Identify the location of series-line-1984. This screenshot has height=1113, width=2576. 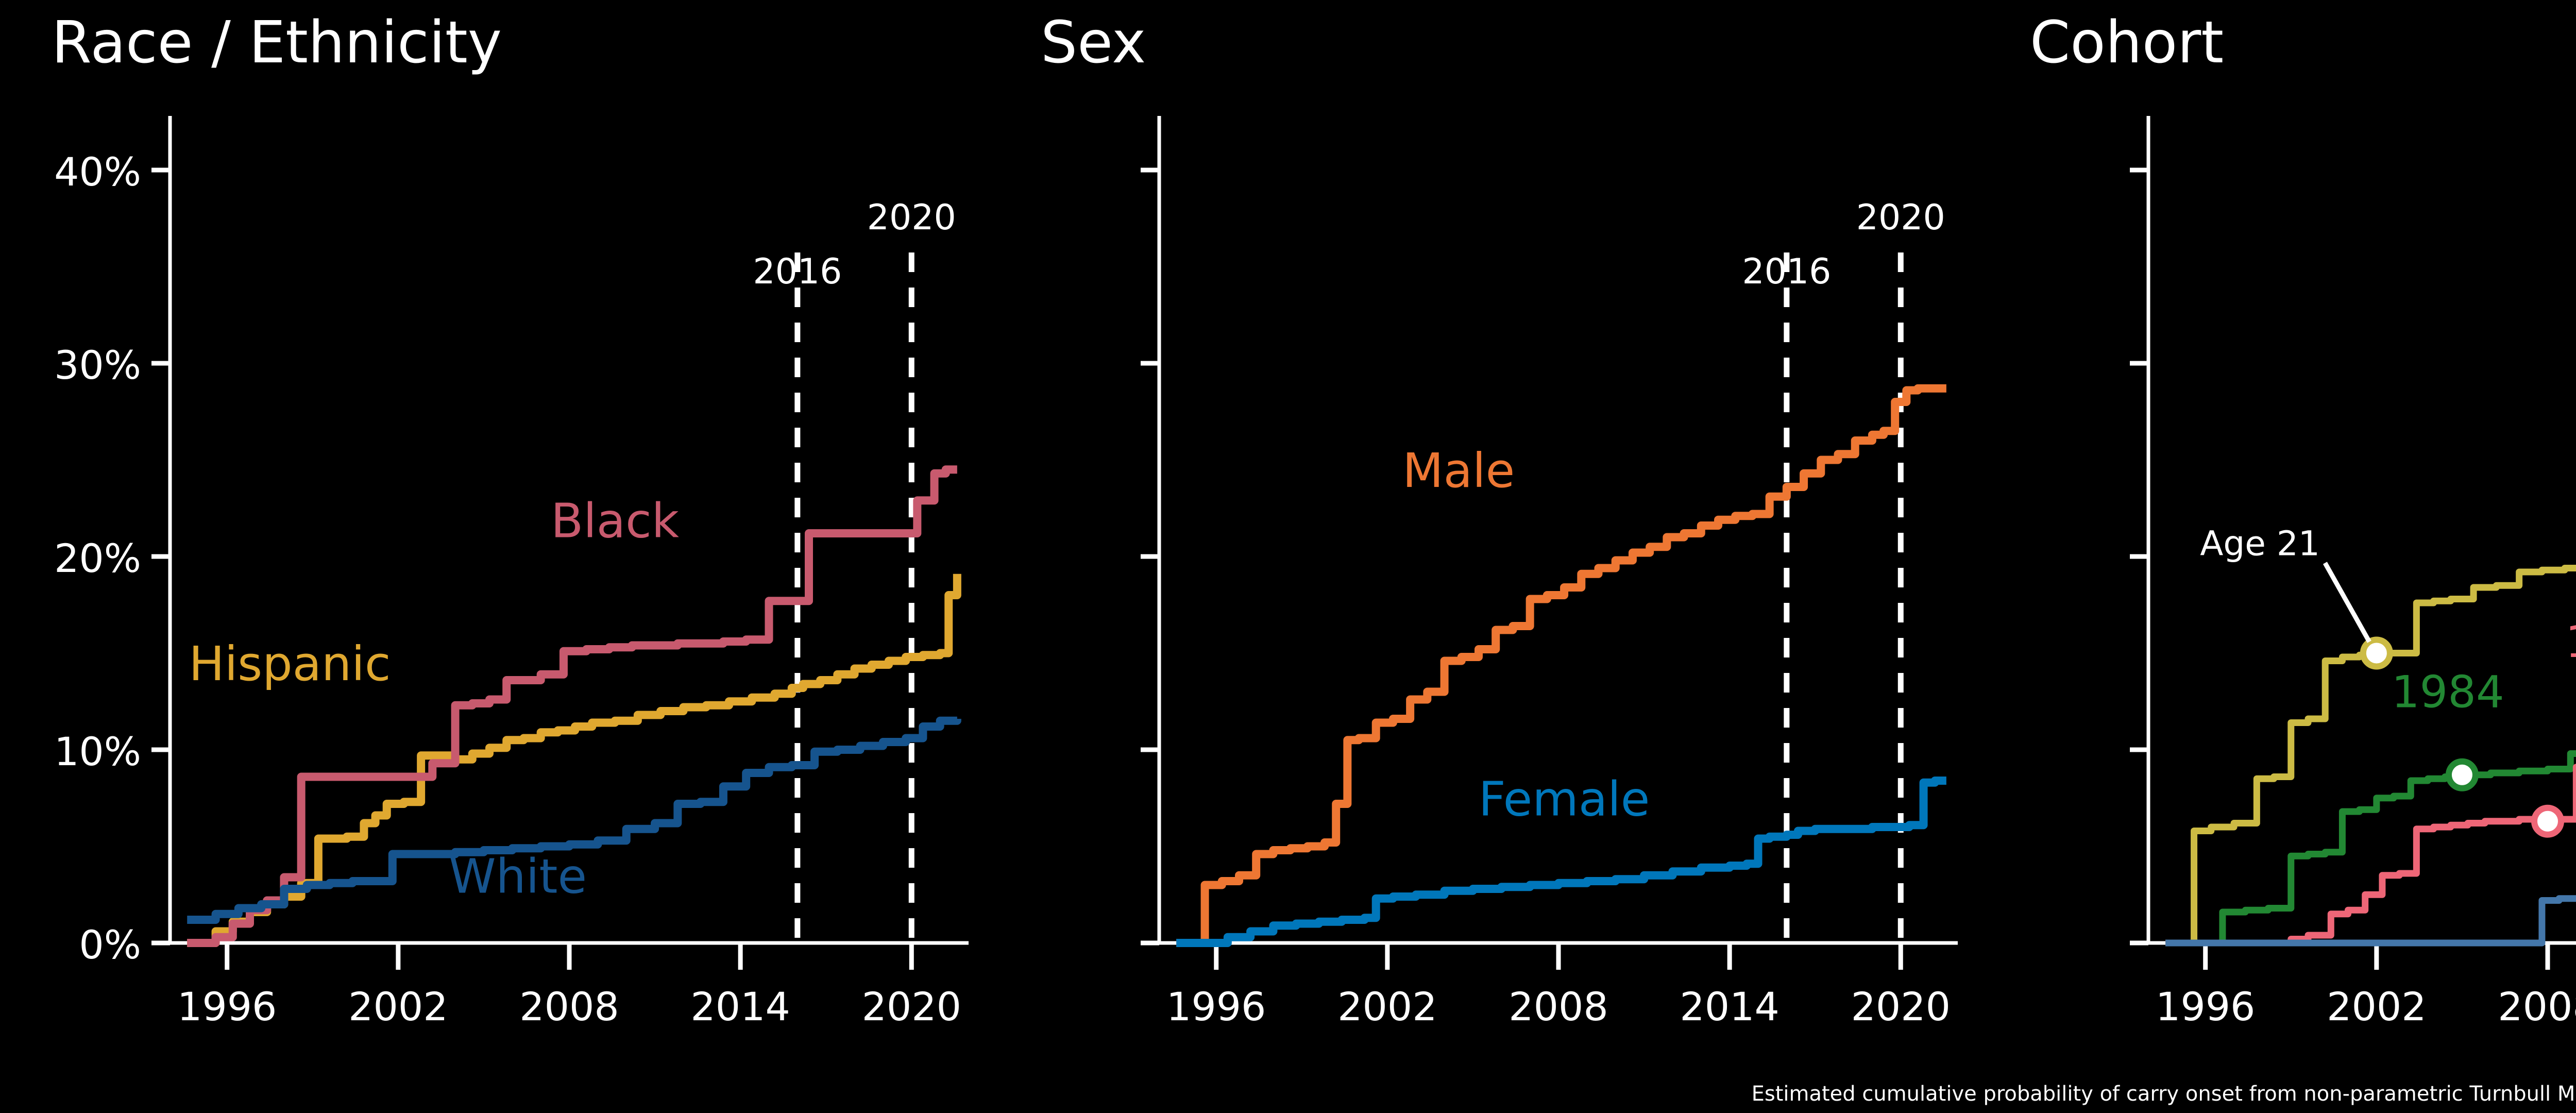
(2370, 848).